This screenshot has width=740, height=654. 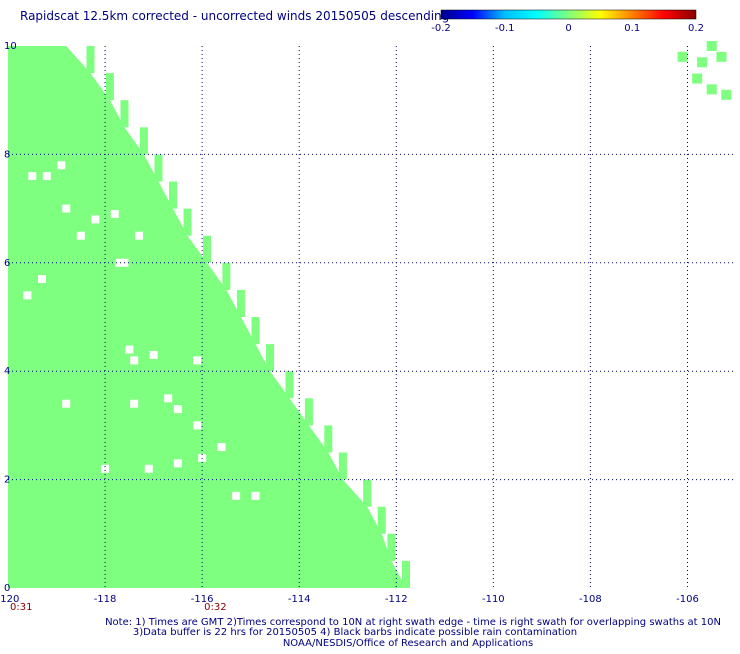 I want to click on colorbar-tick-label: -0.1, so click(x=505, y=28).